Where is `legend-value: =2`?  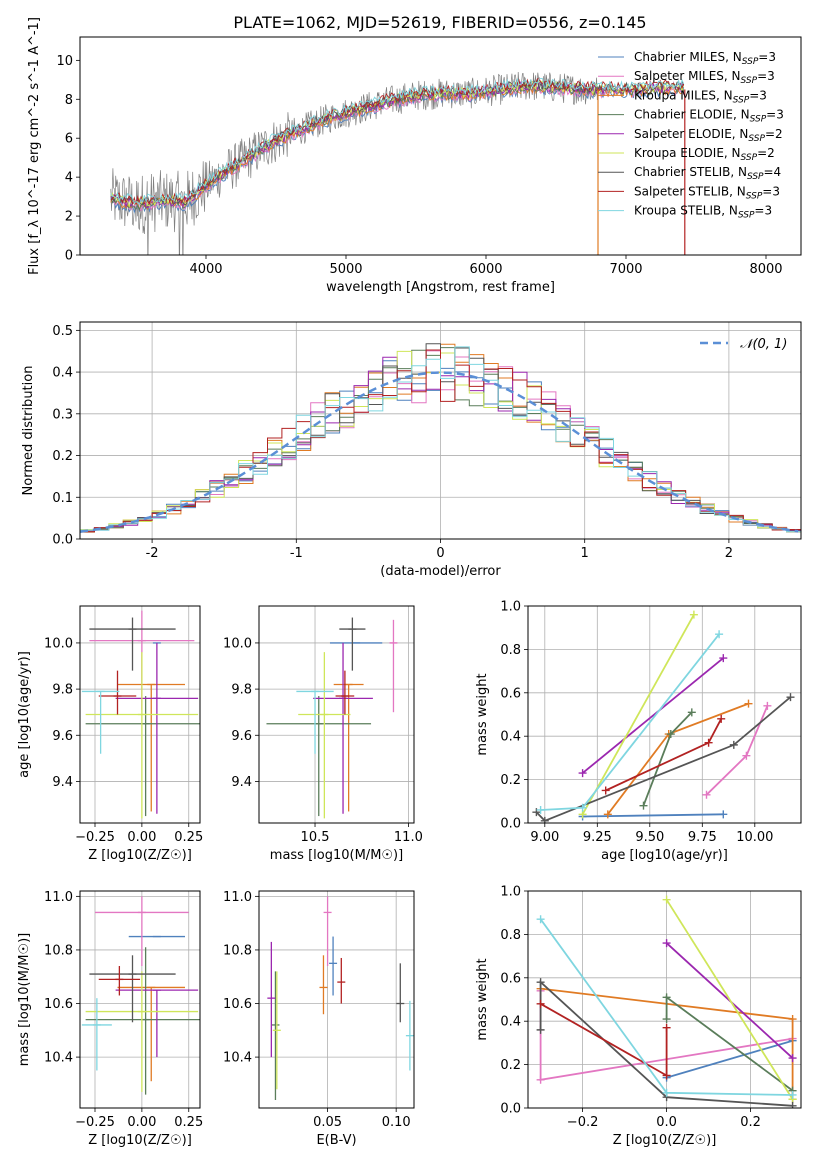 legend-value: =2 is located at coordinates (766, 153).